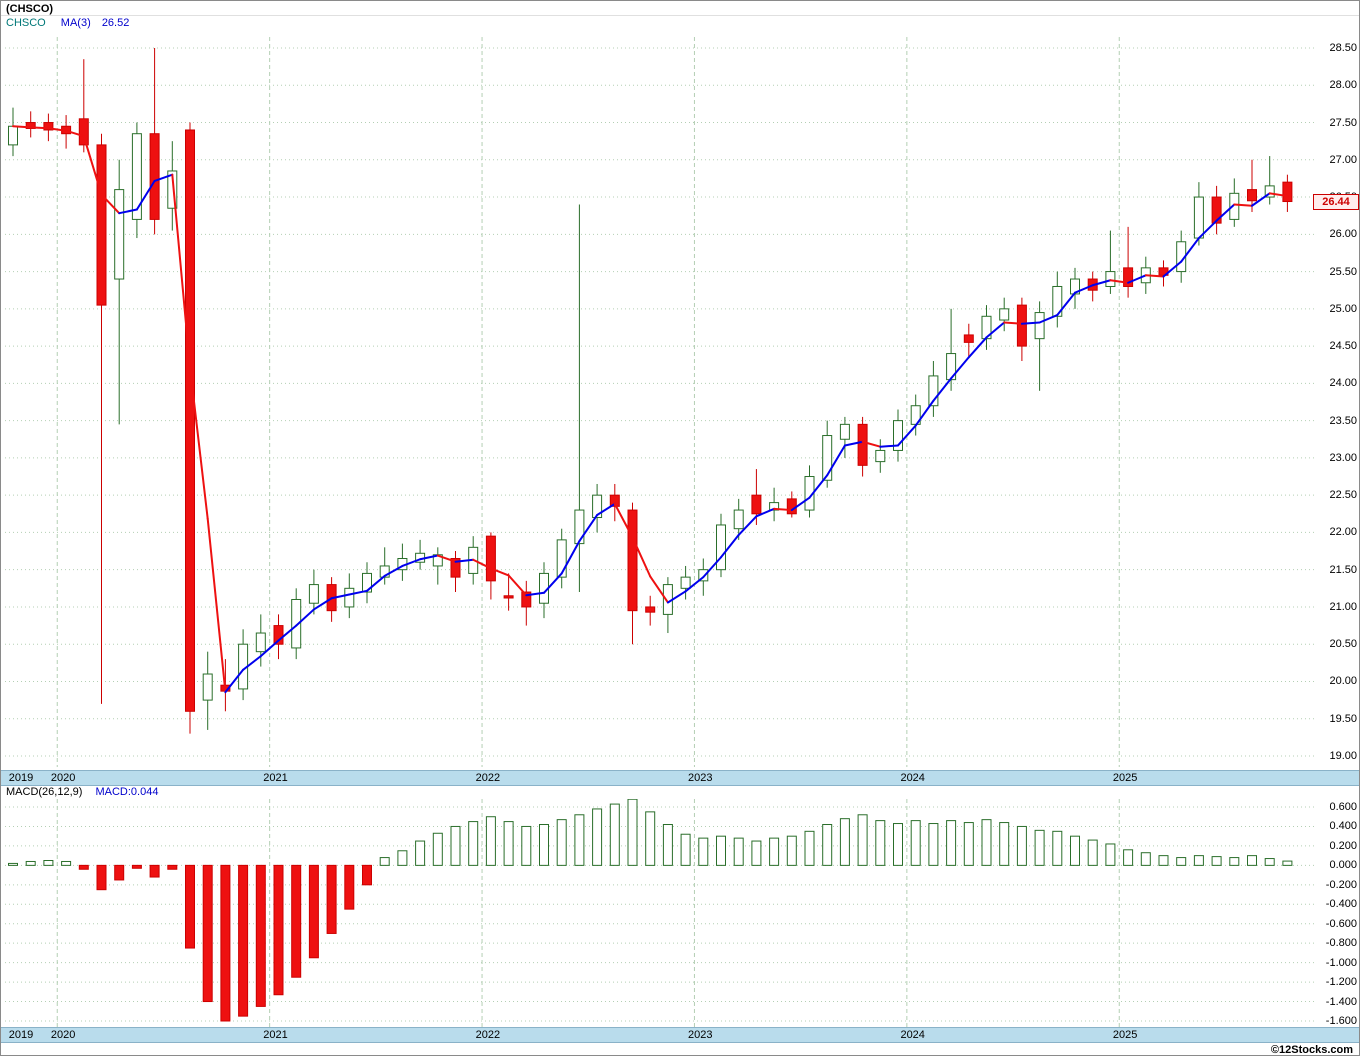  What do you see at coordinates (1336, 201) in the screenshot?
I see `last-price-tag: 26.44` at bounding box center [1336, 201].